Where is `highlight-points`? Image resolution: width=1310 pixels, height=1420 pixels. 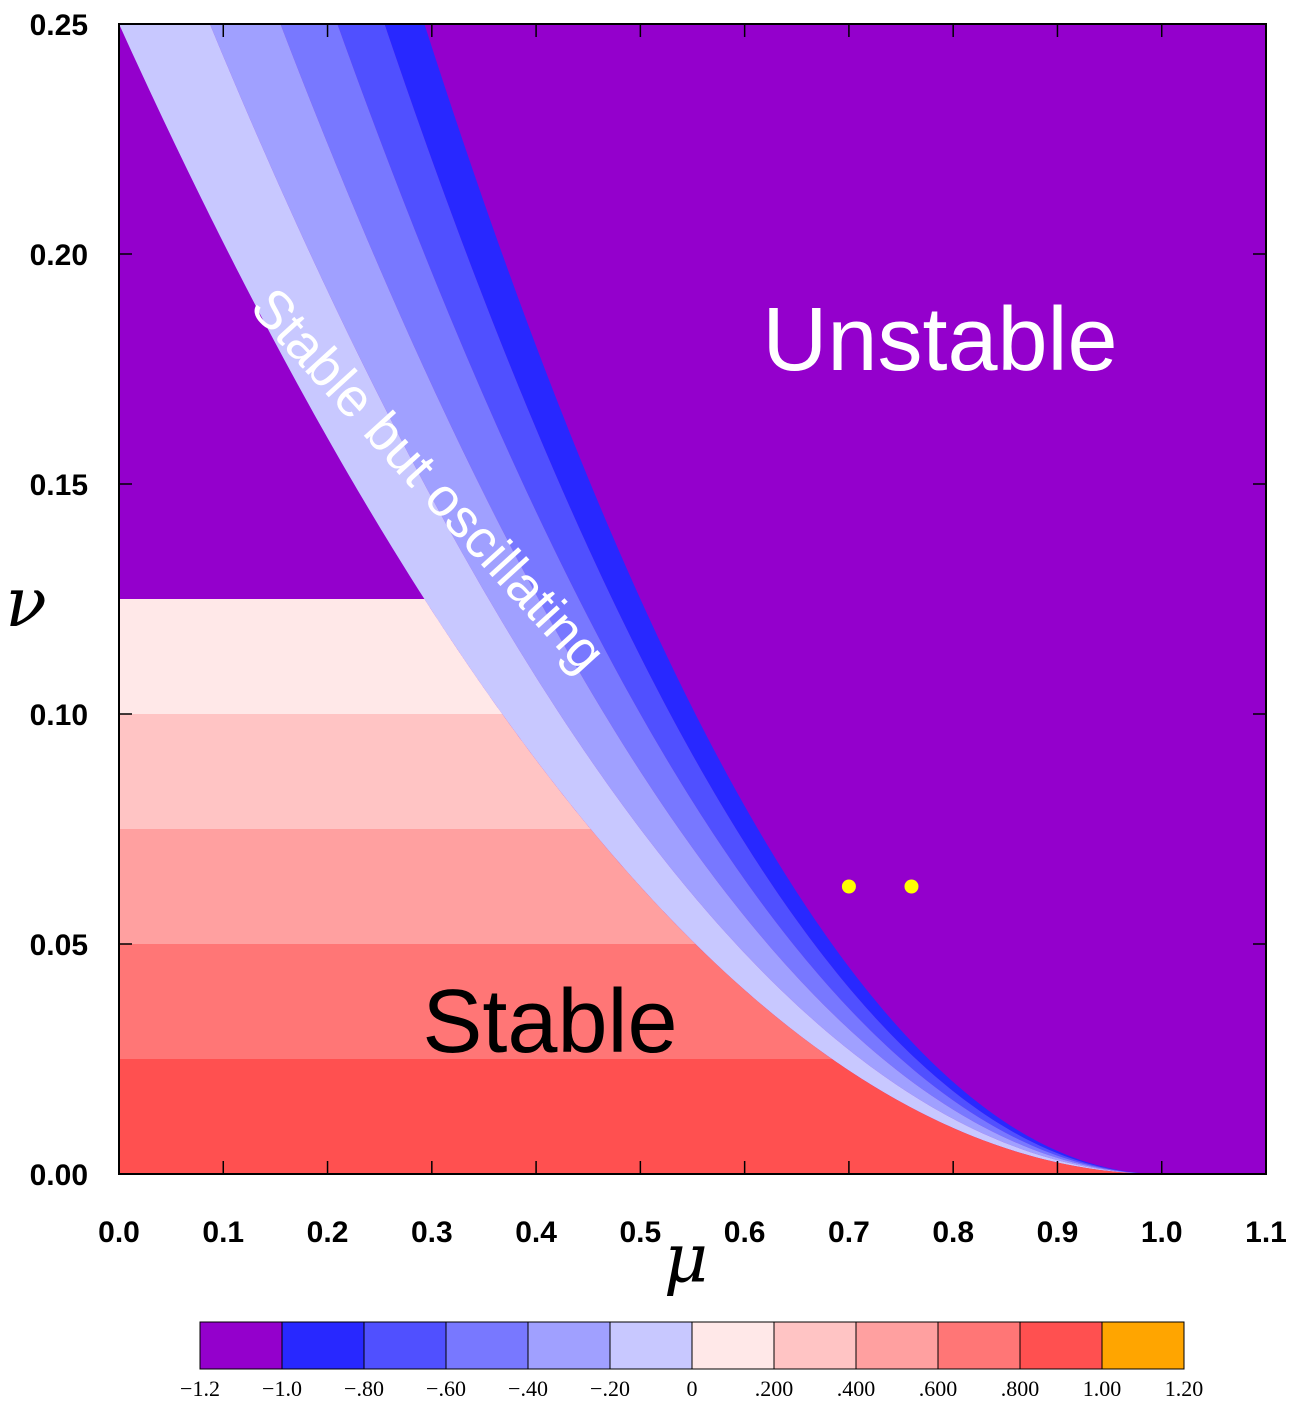
highlight-points is located at coordinates (880, 886).